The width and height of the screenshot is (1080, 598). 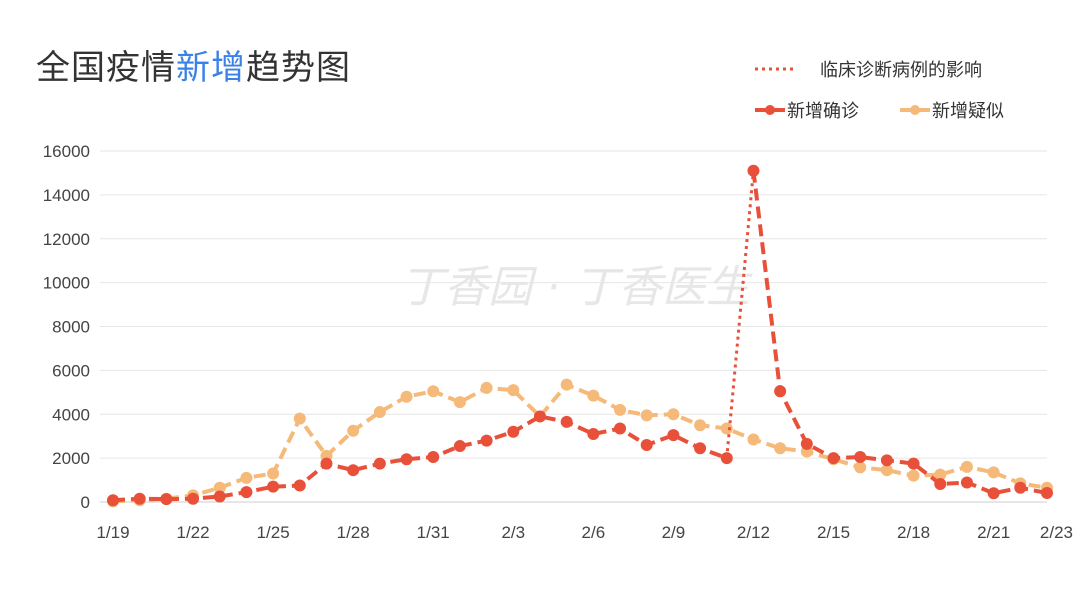 I want to click on x-tick-label: 2/9, so click(x=674, y=532).